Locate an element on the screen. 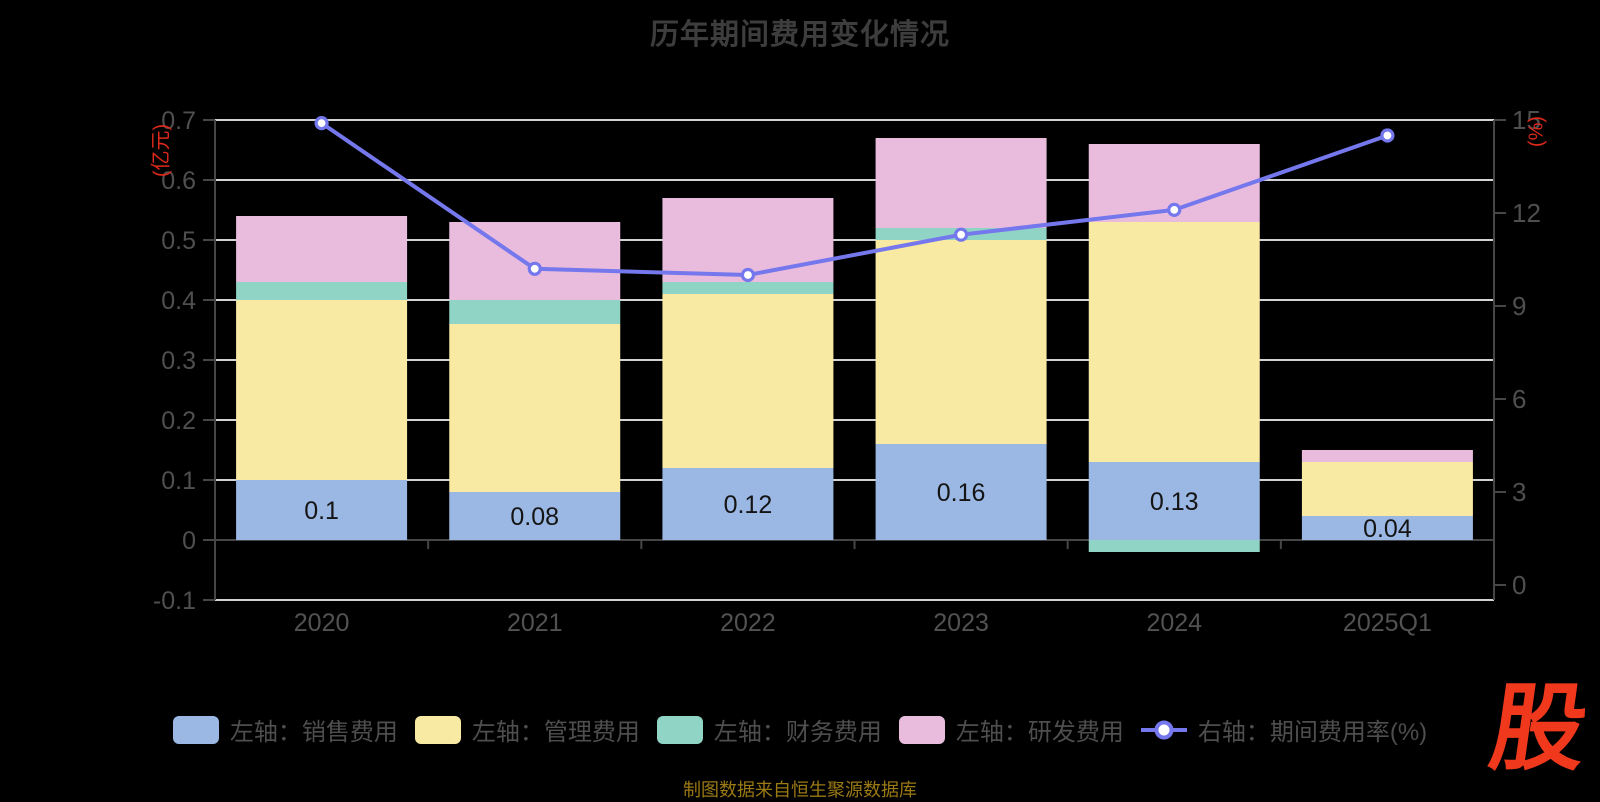 The image size is (1600, 802). line-point-2024 is located at coordinates (1174, 209).